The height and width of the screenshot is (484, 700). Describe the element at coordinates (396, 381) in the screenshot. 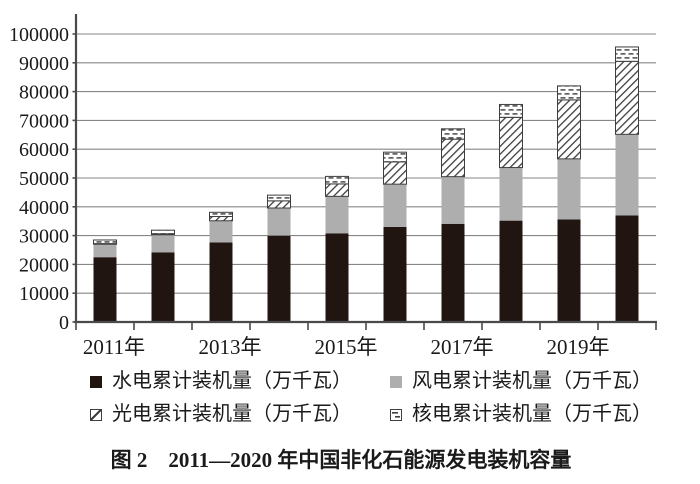

I see `wind-swatch-icon` at that location.